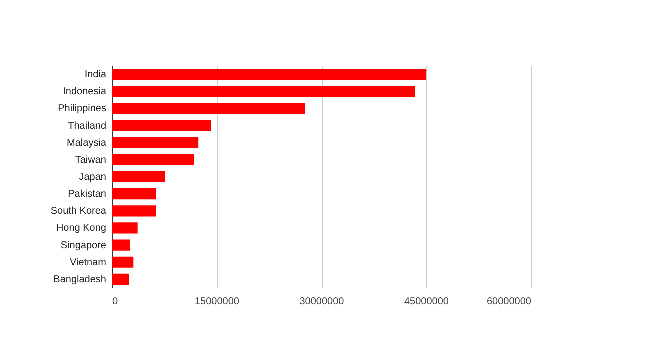 The width and height of the screenshot is (650, 357). What do you see at coordinates (92, 177) in the screenshot?
I see `y-tick-label: Japan` at bounding box center [92, 177].